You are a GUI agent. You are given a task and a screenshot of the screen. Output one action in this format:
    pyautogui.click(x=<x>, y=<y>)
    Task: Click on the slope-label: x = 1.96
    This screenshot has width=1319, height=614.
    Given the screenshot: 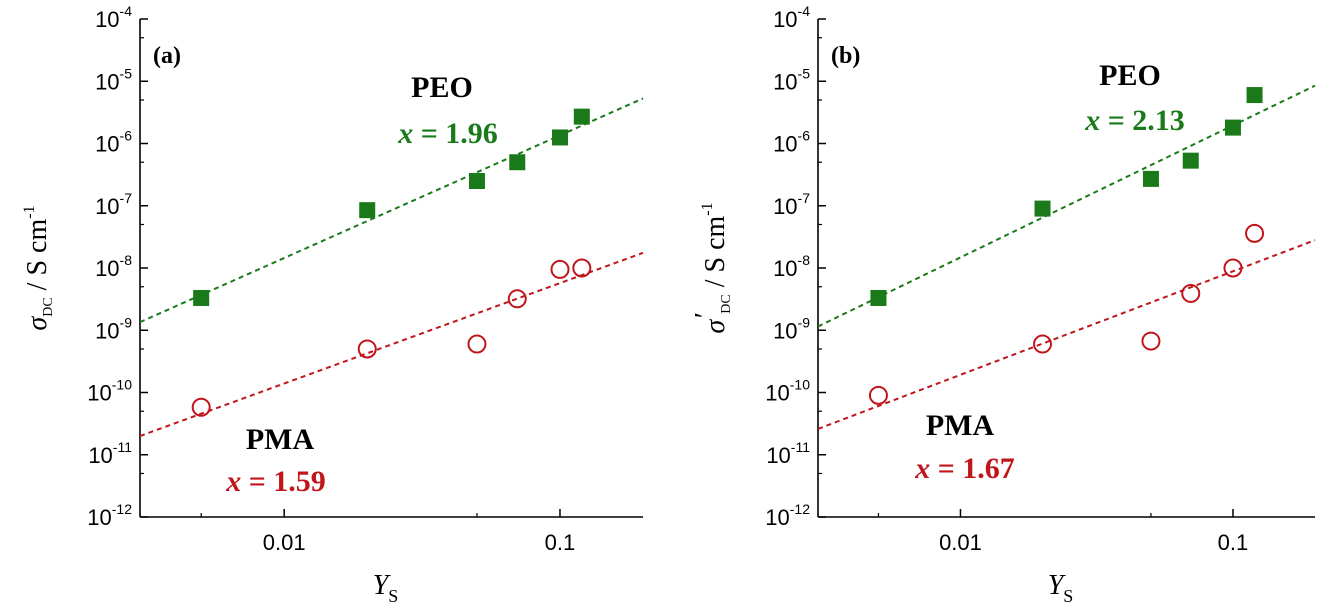 What is the action you would take?
    pyautogui.click(x=447, y=133)
    